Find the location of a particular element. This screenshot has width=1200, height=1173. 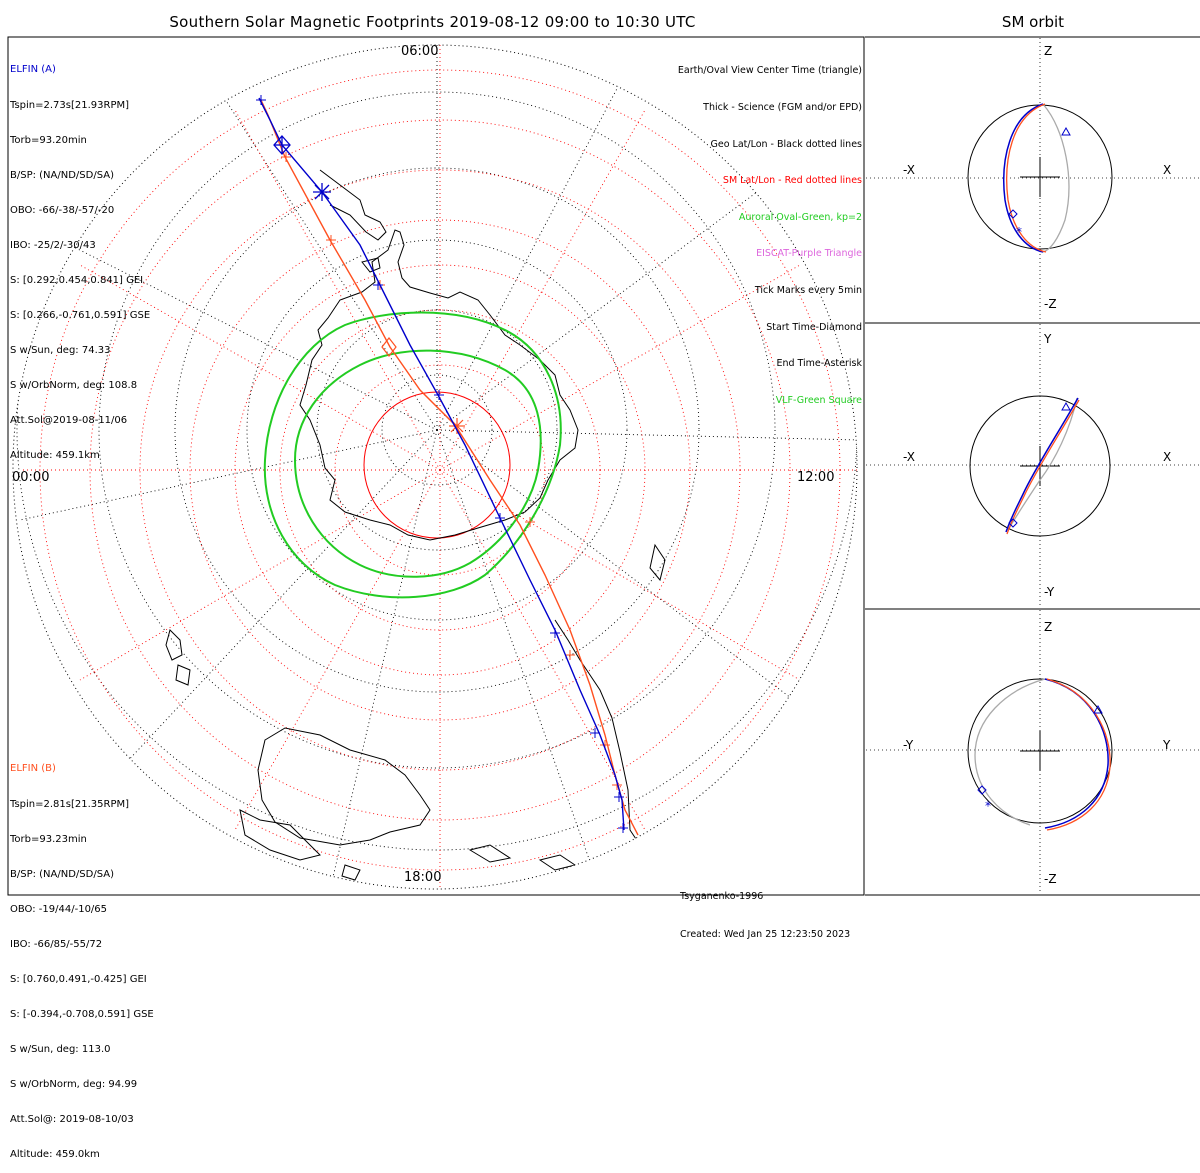

elfin-b-line: Torb=93.23min is located at coordinates (48, 839).